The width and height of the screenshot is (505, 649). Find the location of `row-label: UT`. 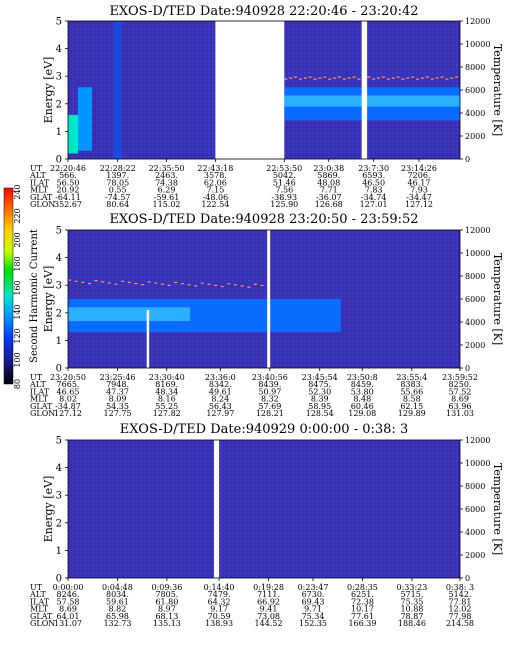

row-label: UT is located at coordinates (36, 587).